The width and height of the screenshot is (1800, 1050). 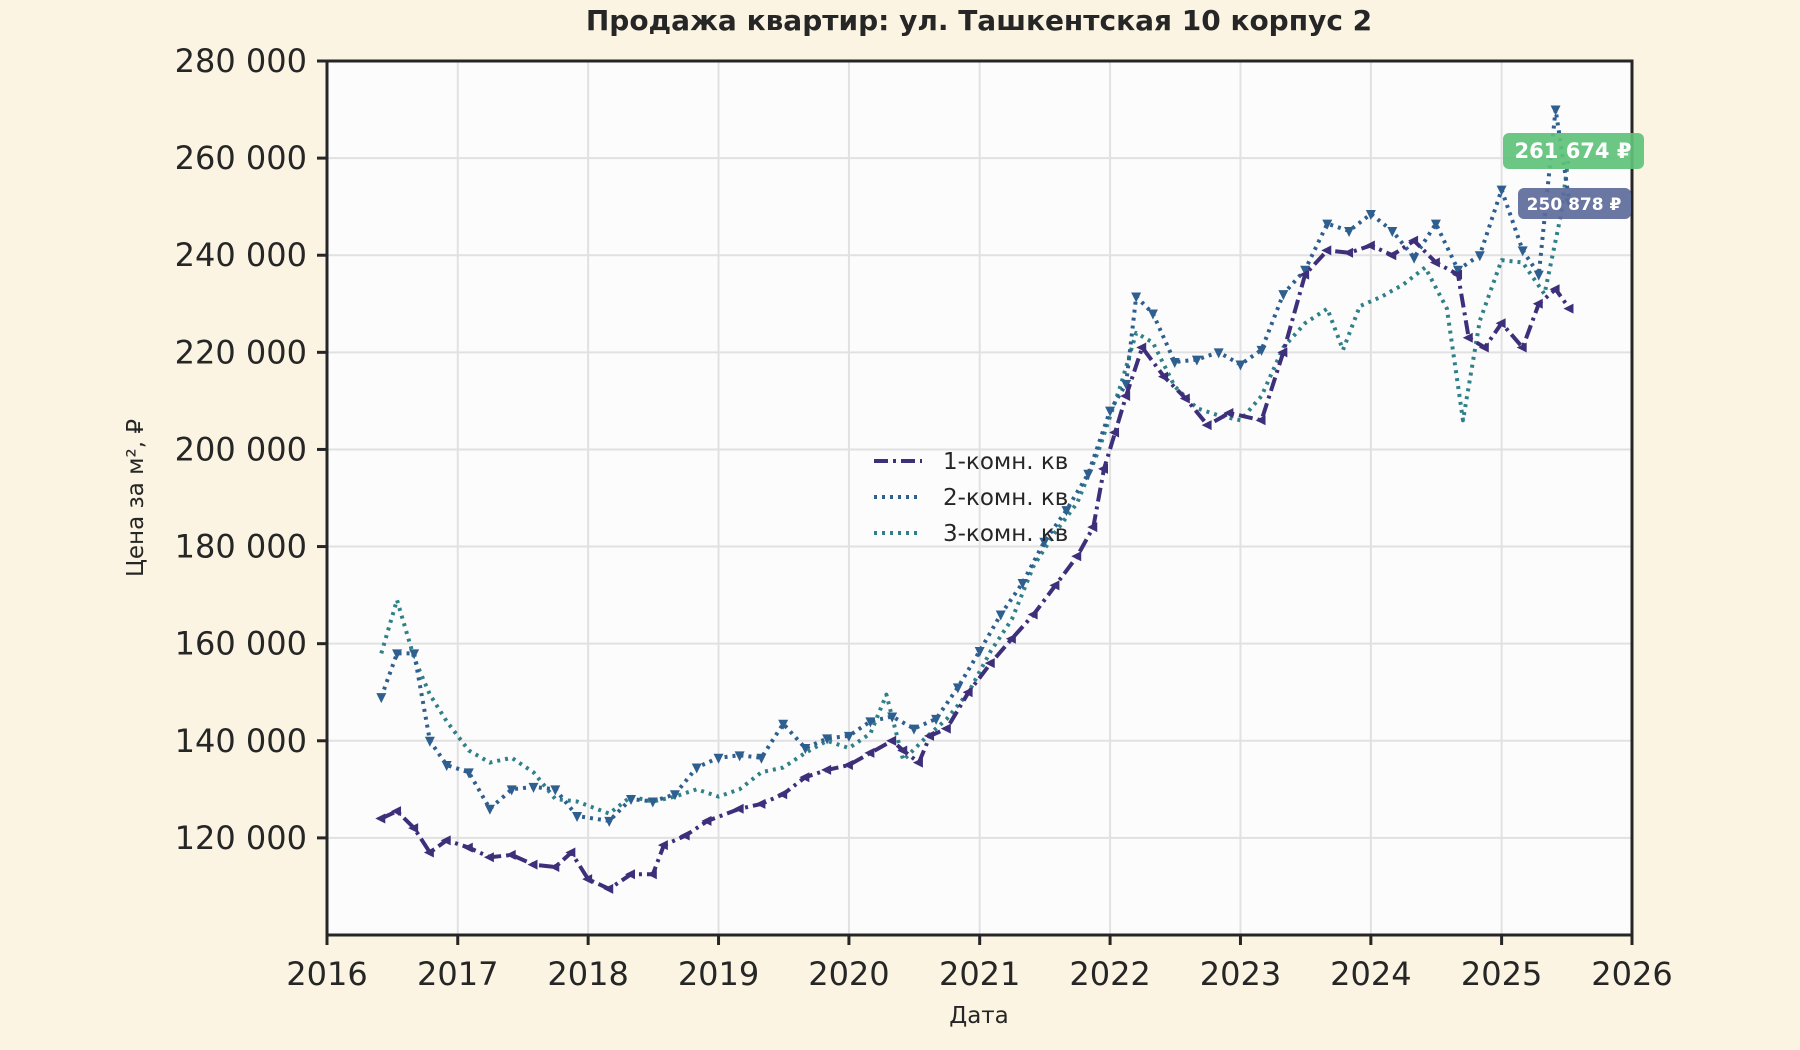 What do you see at coordinates (136, 498) in the screenshot?
I see `y-axis-label: Цена за м², ₽` at bounding box center [136, 498].